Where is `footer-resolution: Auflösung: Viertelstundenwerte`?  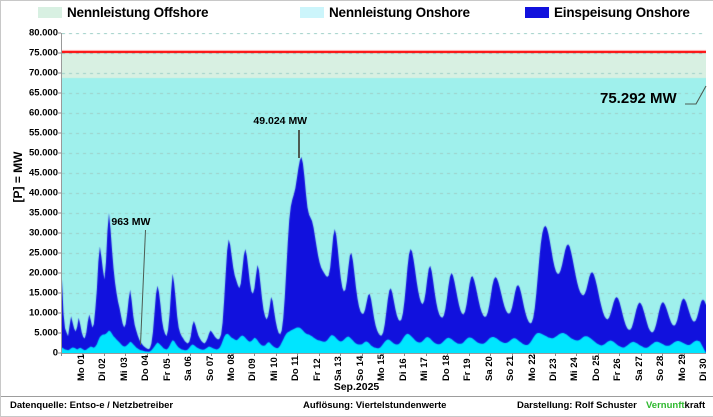
footer-resolution: Auflösung: Viertelstundenwerte is located at coordinates (375, 405).